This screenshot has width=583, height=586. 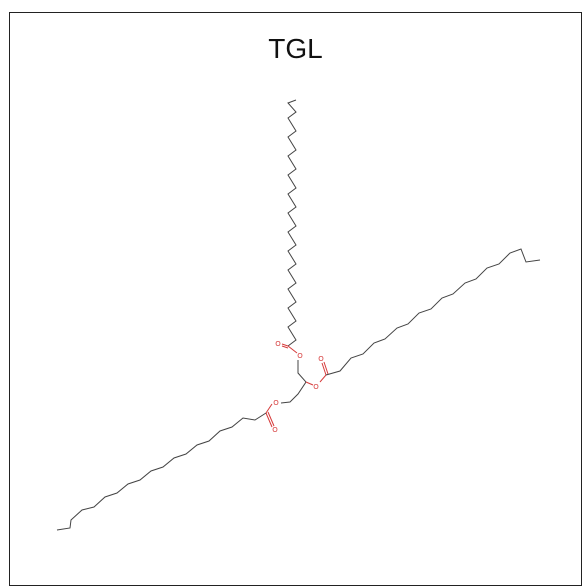 I want to click on lower-ester-oxygen: O, so click(x=276, y=403).